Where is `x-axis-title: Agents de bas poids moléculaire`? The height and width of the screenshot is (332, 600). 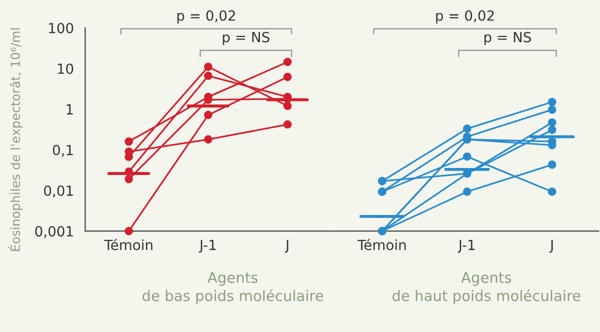
x-axis-title: Agents de bas poids moléculaire is located at coordinates (233, 288).